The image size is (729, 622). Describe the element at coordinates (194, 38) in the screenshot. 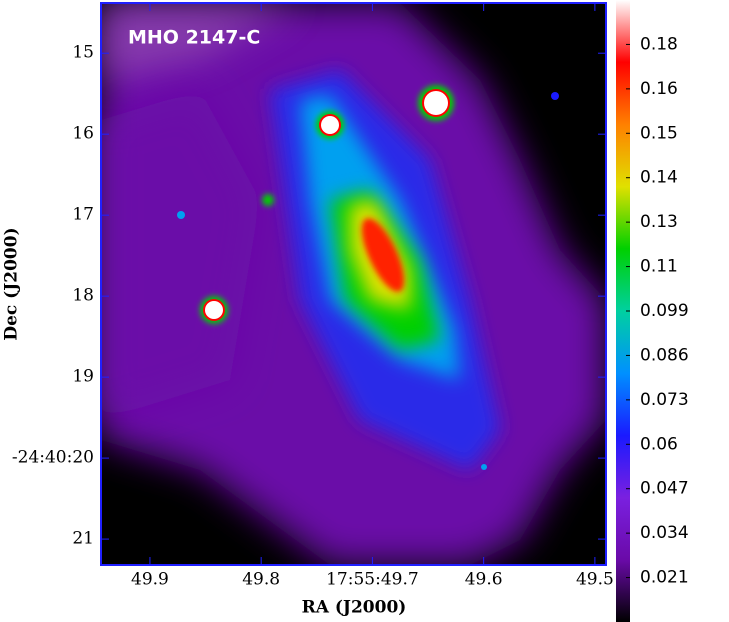

I see `chart-title: MHO 2147-C` at that location.